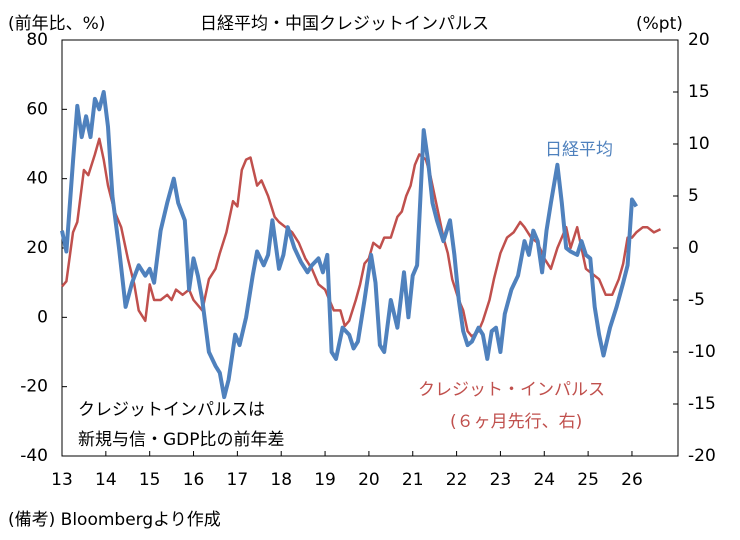  What do you see at coordinates (34, 456) in the screenshot?
I see `y-tick-label: -40` at bounding box center [34, 456].